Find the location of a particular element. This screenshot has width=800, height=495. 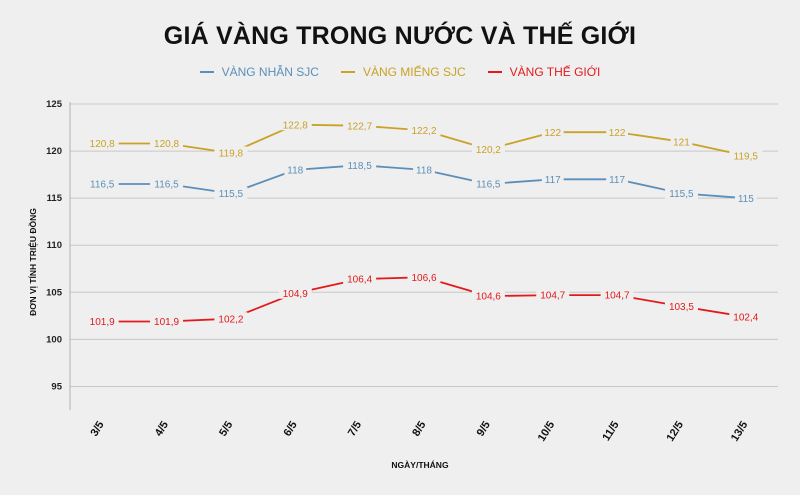

x-tick-label: 7/5 is located at coordinates (355, 428).